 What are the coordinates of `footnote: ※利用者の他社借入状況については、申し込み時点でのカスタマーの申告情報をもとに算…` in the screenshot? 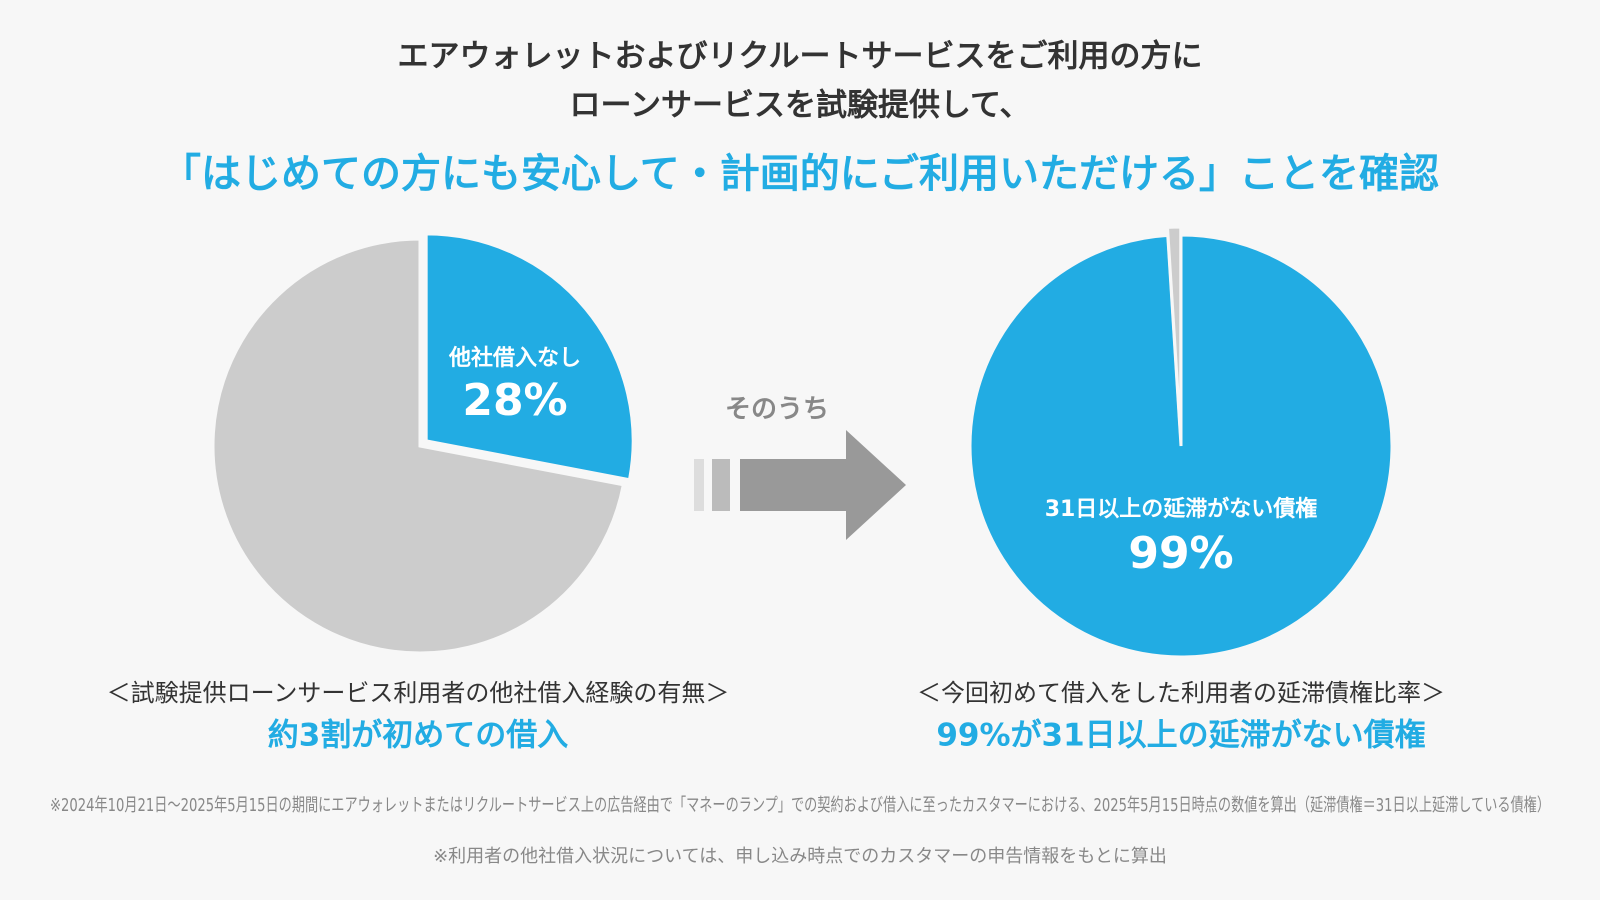 It's located at (800, 856).